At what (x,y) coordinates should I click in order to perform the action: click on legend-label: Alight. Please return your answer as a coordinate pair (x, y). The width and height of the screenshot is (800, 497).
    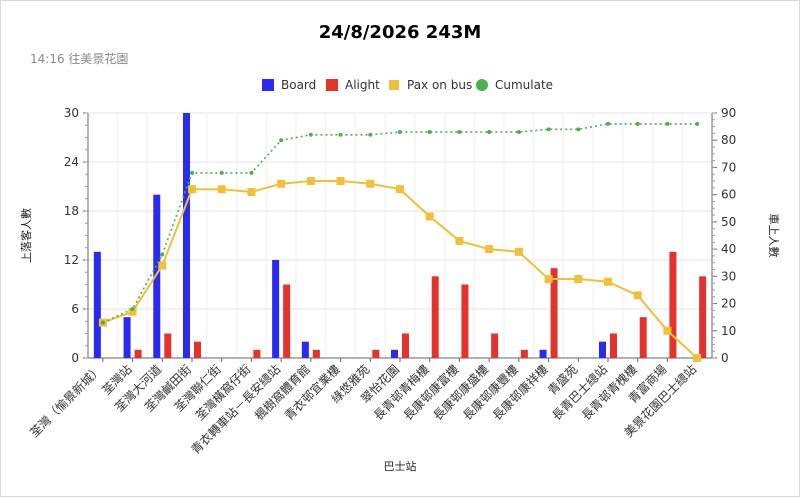
    Looking at the image, I should click on (362, 85).